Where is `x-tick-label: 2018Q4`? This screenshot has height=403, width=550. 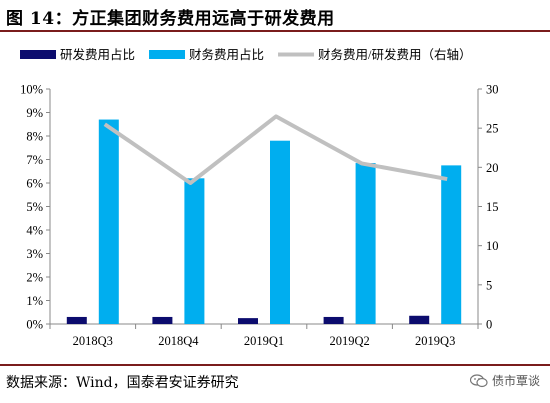
x-tick-label: 2018Q4 is located at coordinates (178, 341).